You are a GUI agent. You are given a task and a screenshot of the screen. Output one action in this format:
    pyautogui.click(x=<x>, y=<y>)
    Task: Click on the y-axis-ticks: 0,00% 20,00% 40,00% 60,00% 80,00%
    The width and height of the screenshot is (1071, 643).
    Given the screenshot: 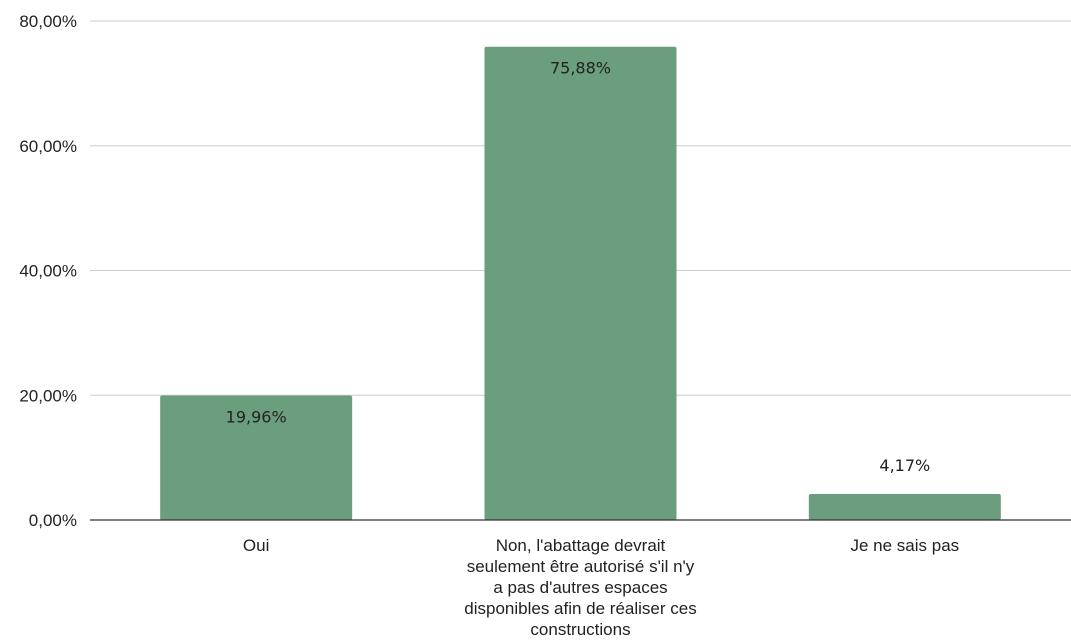 What is the action you would take?
    pyautogui.click(x=48, y=271)
    